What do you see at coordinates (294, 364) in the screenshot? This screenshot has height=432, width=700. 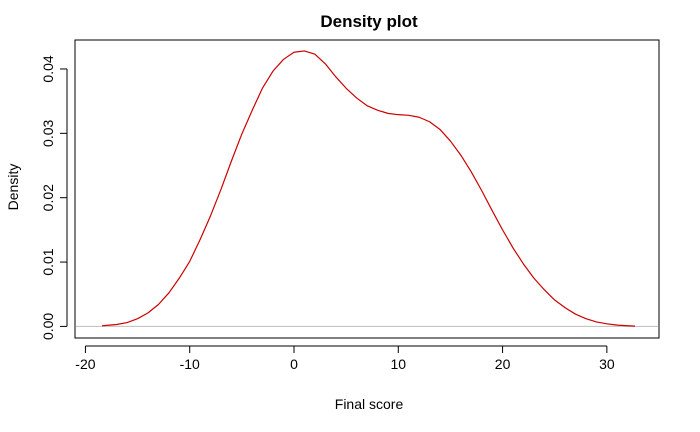 I see `x-tick-label: 0` at bounding box center [294, 364].